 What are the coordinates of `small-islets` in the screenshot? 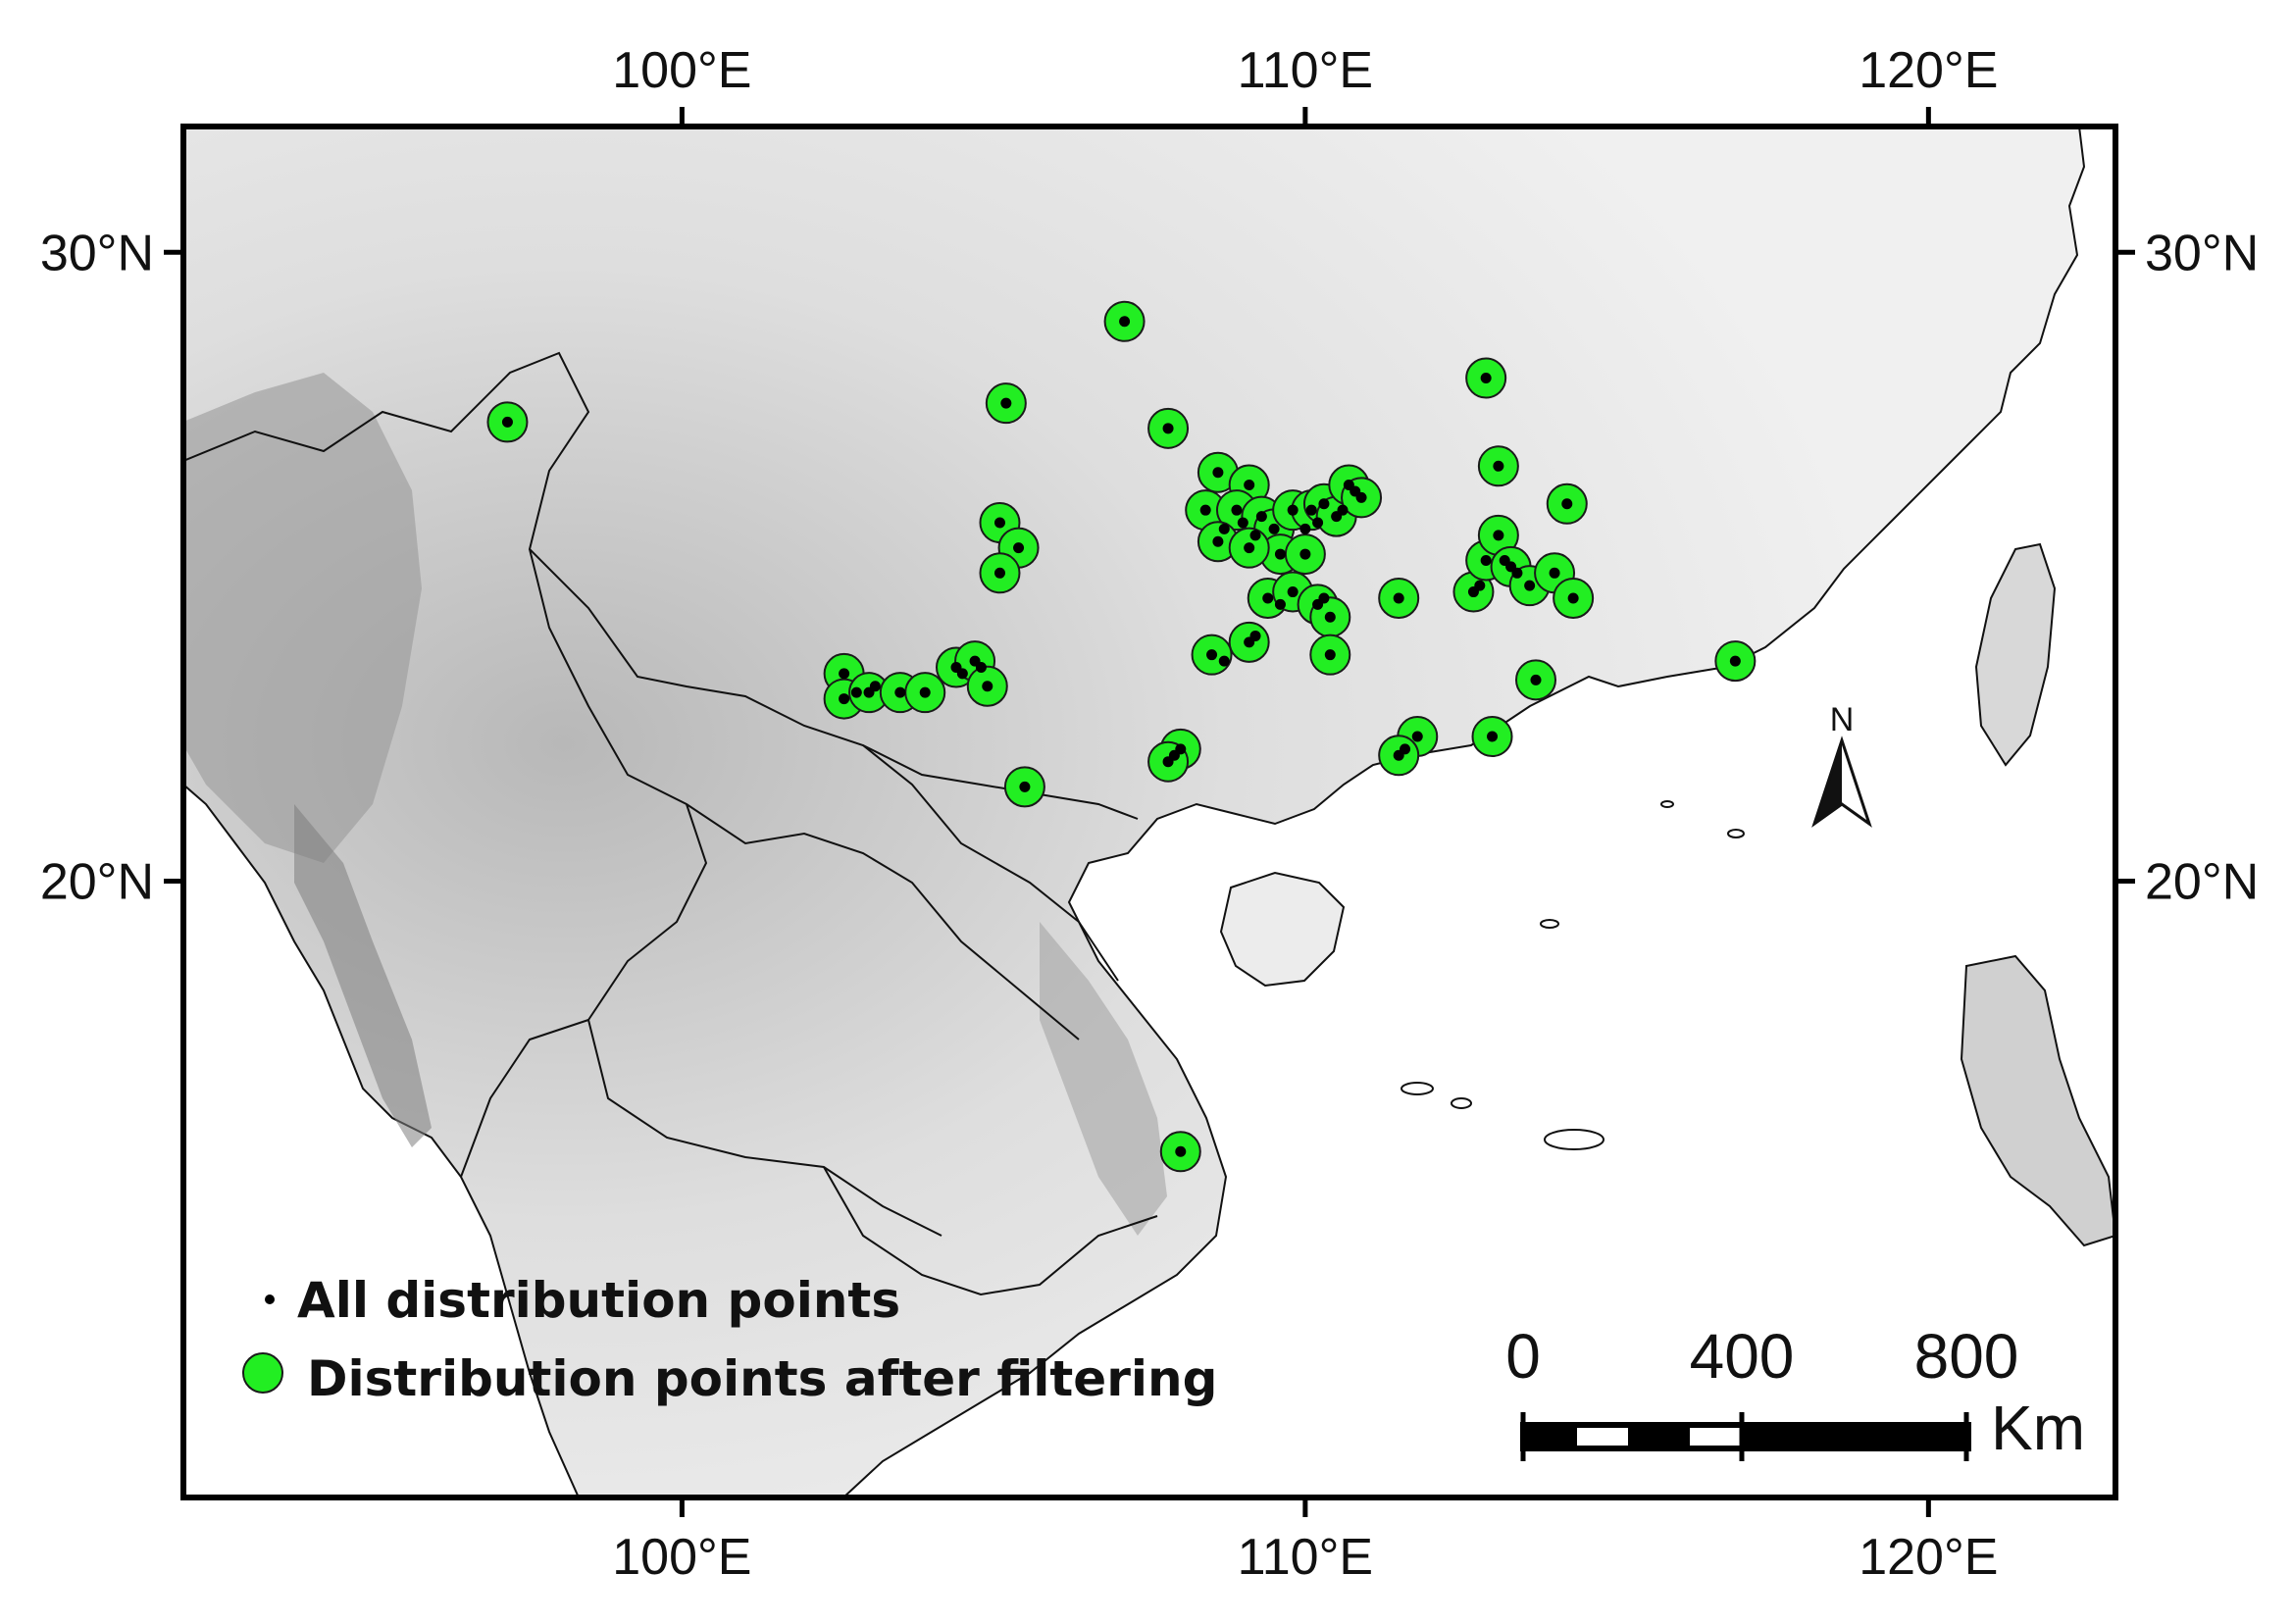 It's located at (1573, 975).